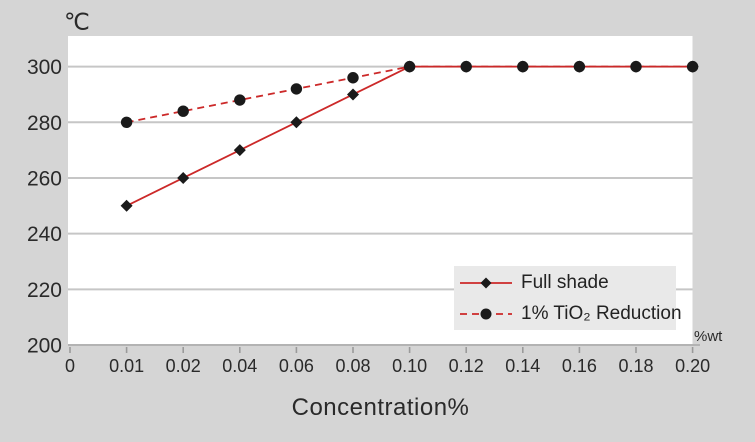 The image size is (755, 442). Describe the element at coordinates (126, 366) in the screenshot. I see `x-tick-label: 0.01` at that location.